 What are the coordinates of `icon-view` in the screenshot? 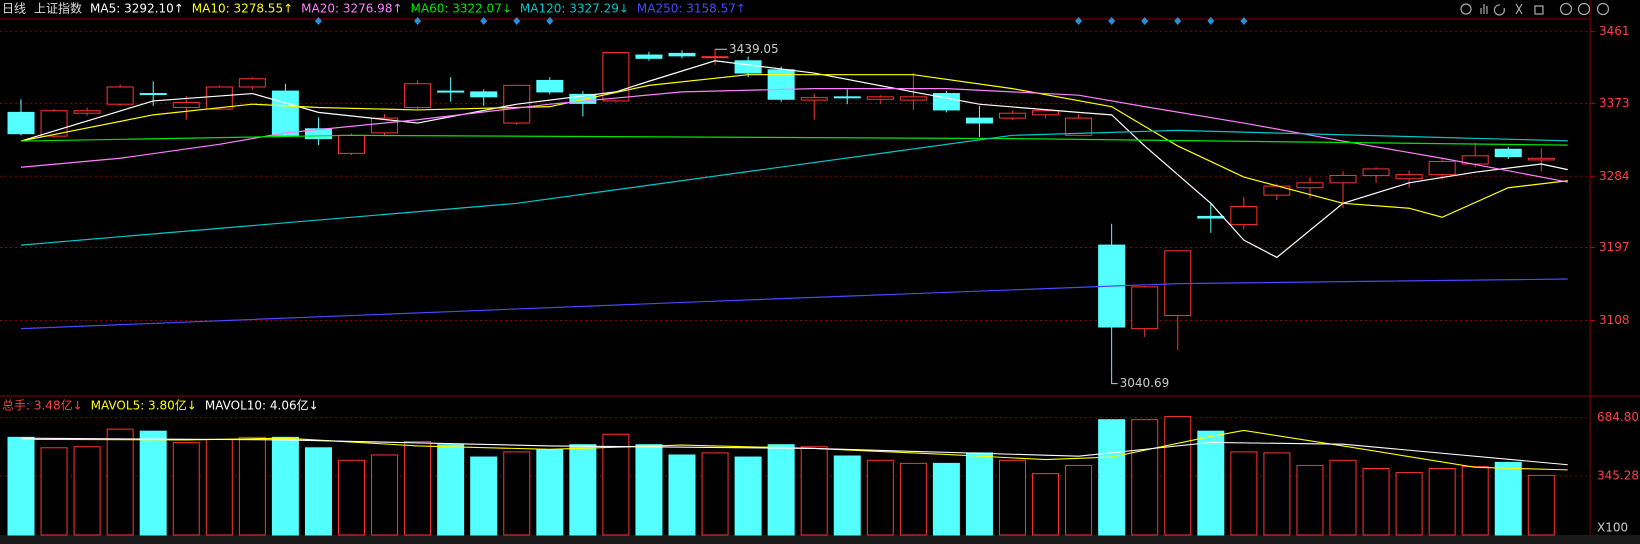 It's located at (1466, 9).